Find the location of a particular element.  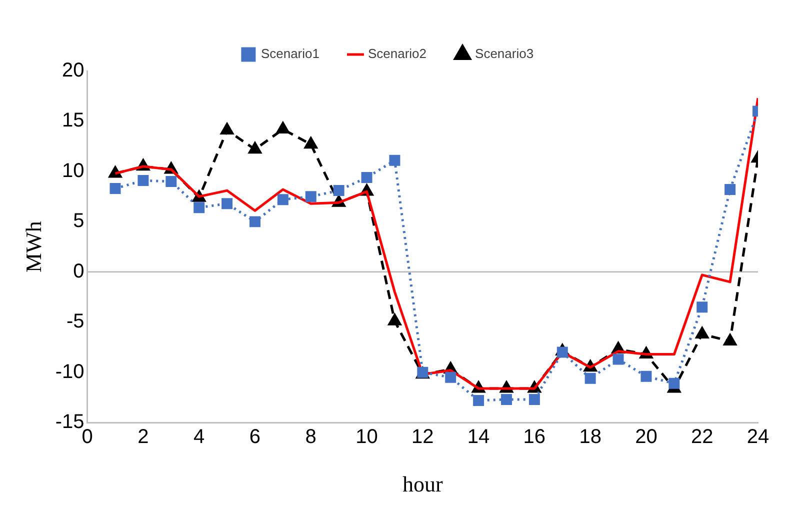

x-tick-label: 6 is located at coordinates (255, 437).